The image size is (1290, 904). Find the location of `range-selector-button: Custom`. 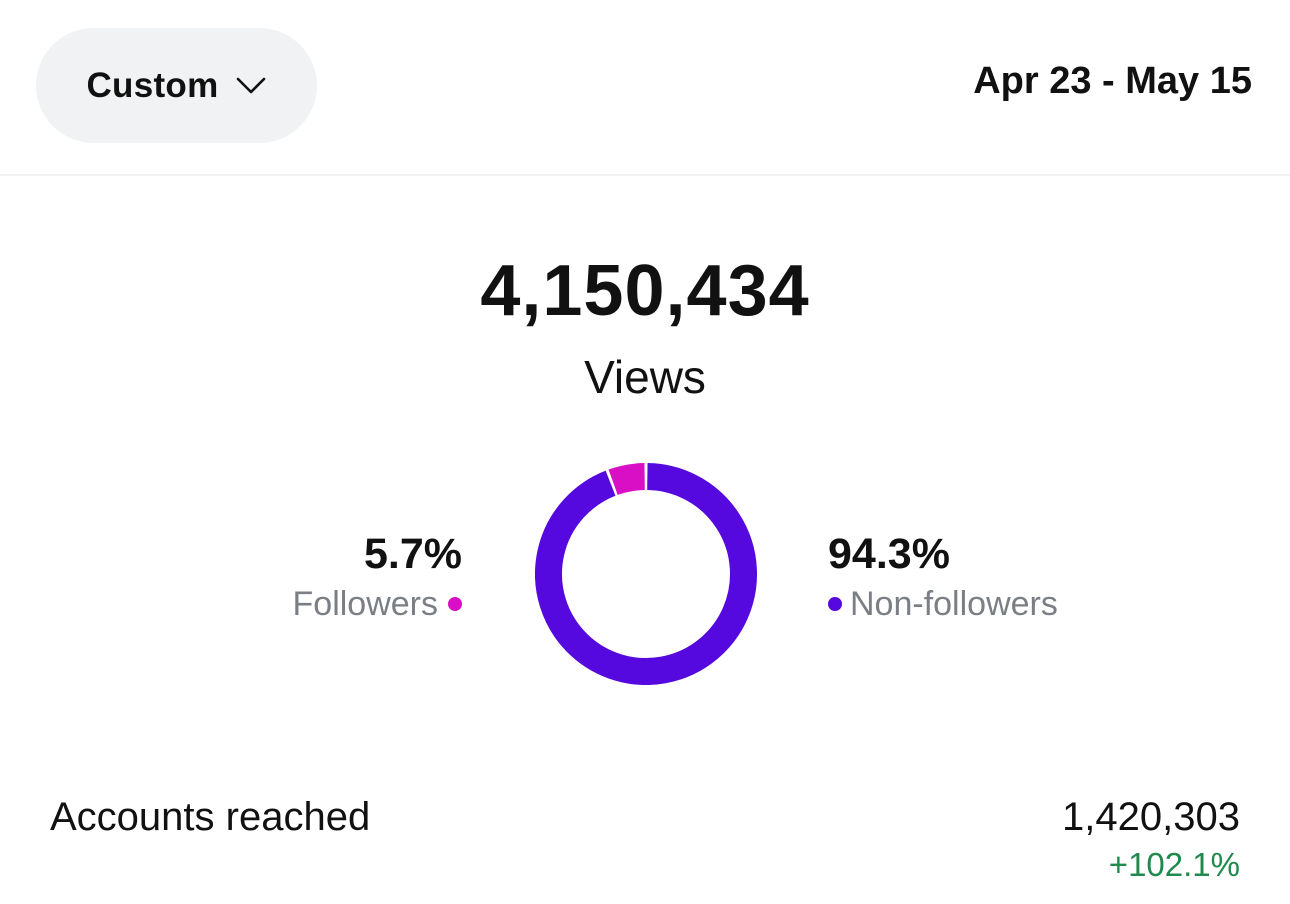

range-selector-button: Custom is located at coordinates (176, 85).